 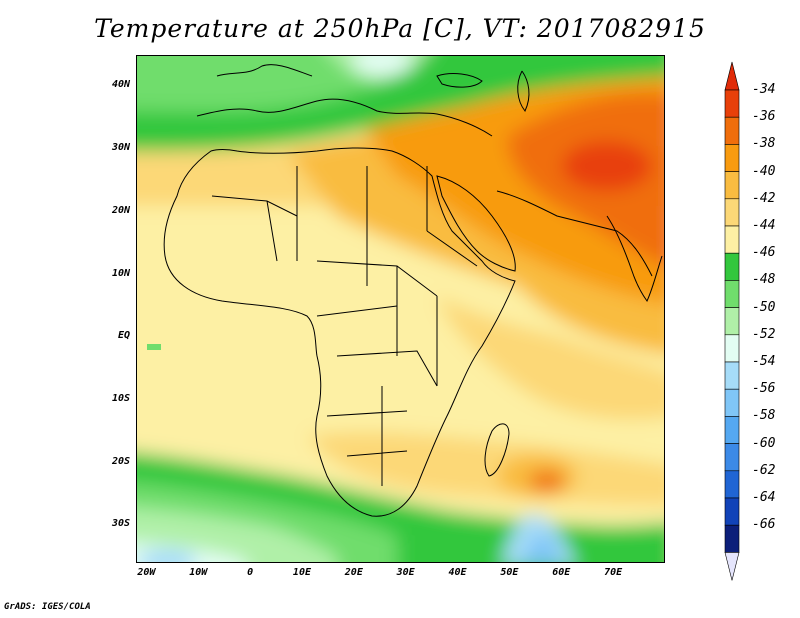 What do you see at coordinates (561, 572) in the screenshot?
I see `lon-tick-label: 60E` at bounding box center [561, 572].